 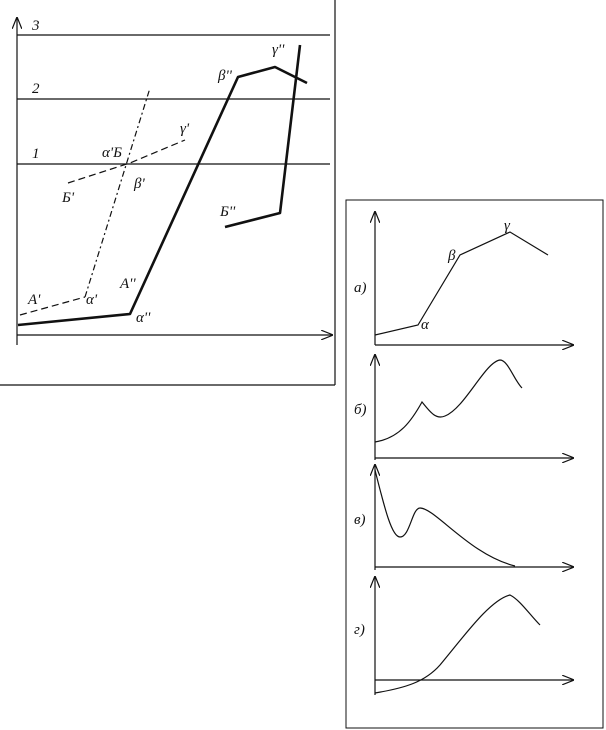 I want to click on point-label: α', so click(x=92, y=300).